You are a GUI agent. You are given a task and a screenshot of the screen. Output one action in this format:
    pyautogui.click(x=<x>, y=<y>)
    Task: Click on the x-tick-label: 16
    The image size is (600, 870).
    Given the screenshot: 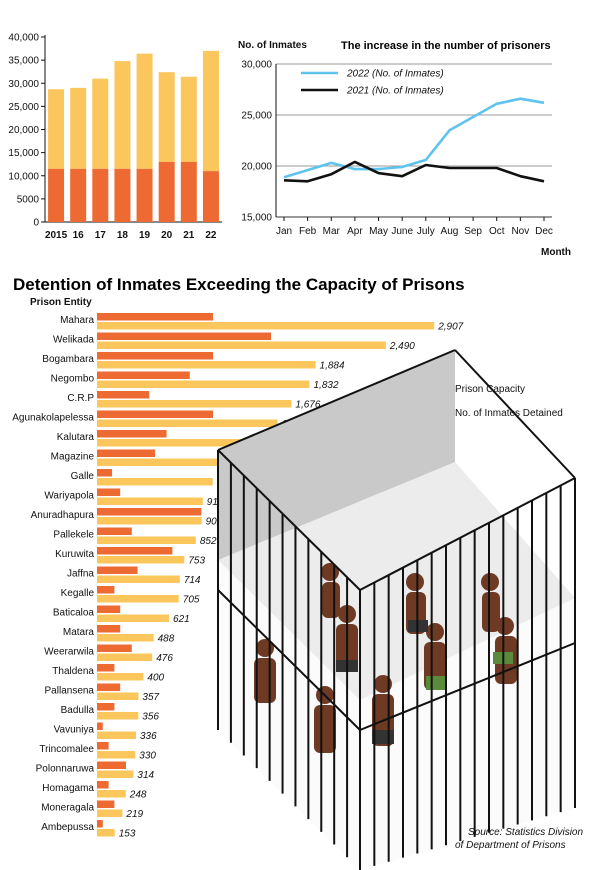 What is the action you would take?
    pyautogui.click(x=79, y=235)
    